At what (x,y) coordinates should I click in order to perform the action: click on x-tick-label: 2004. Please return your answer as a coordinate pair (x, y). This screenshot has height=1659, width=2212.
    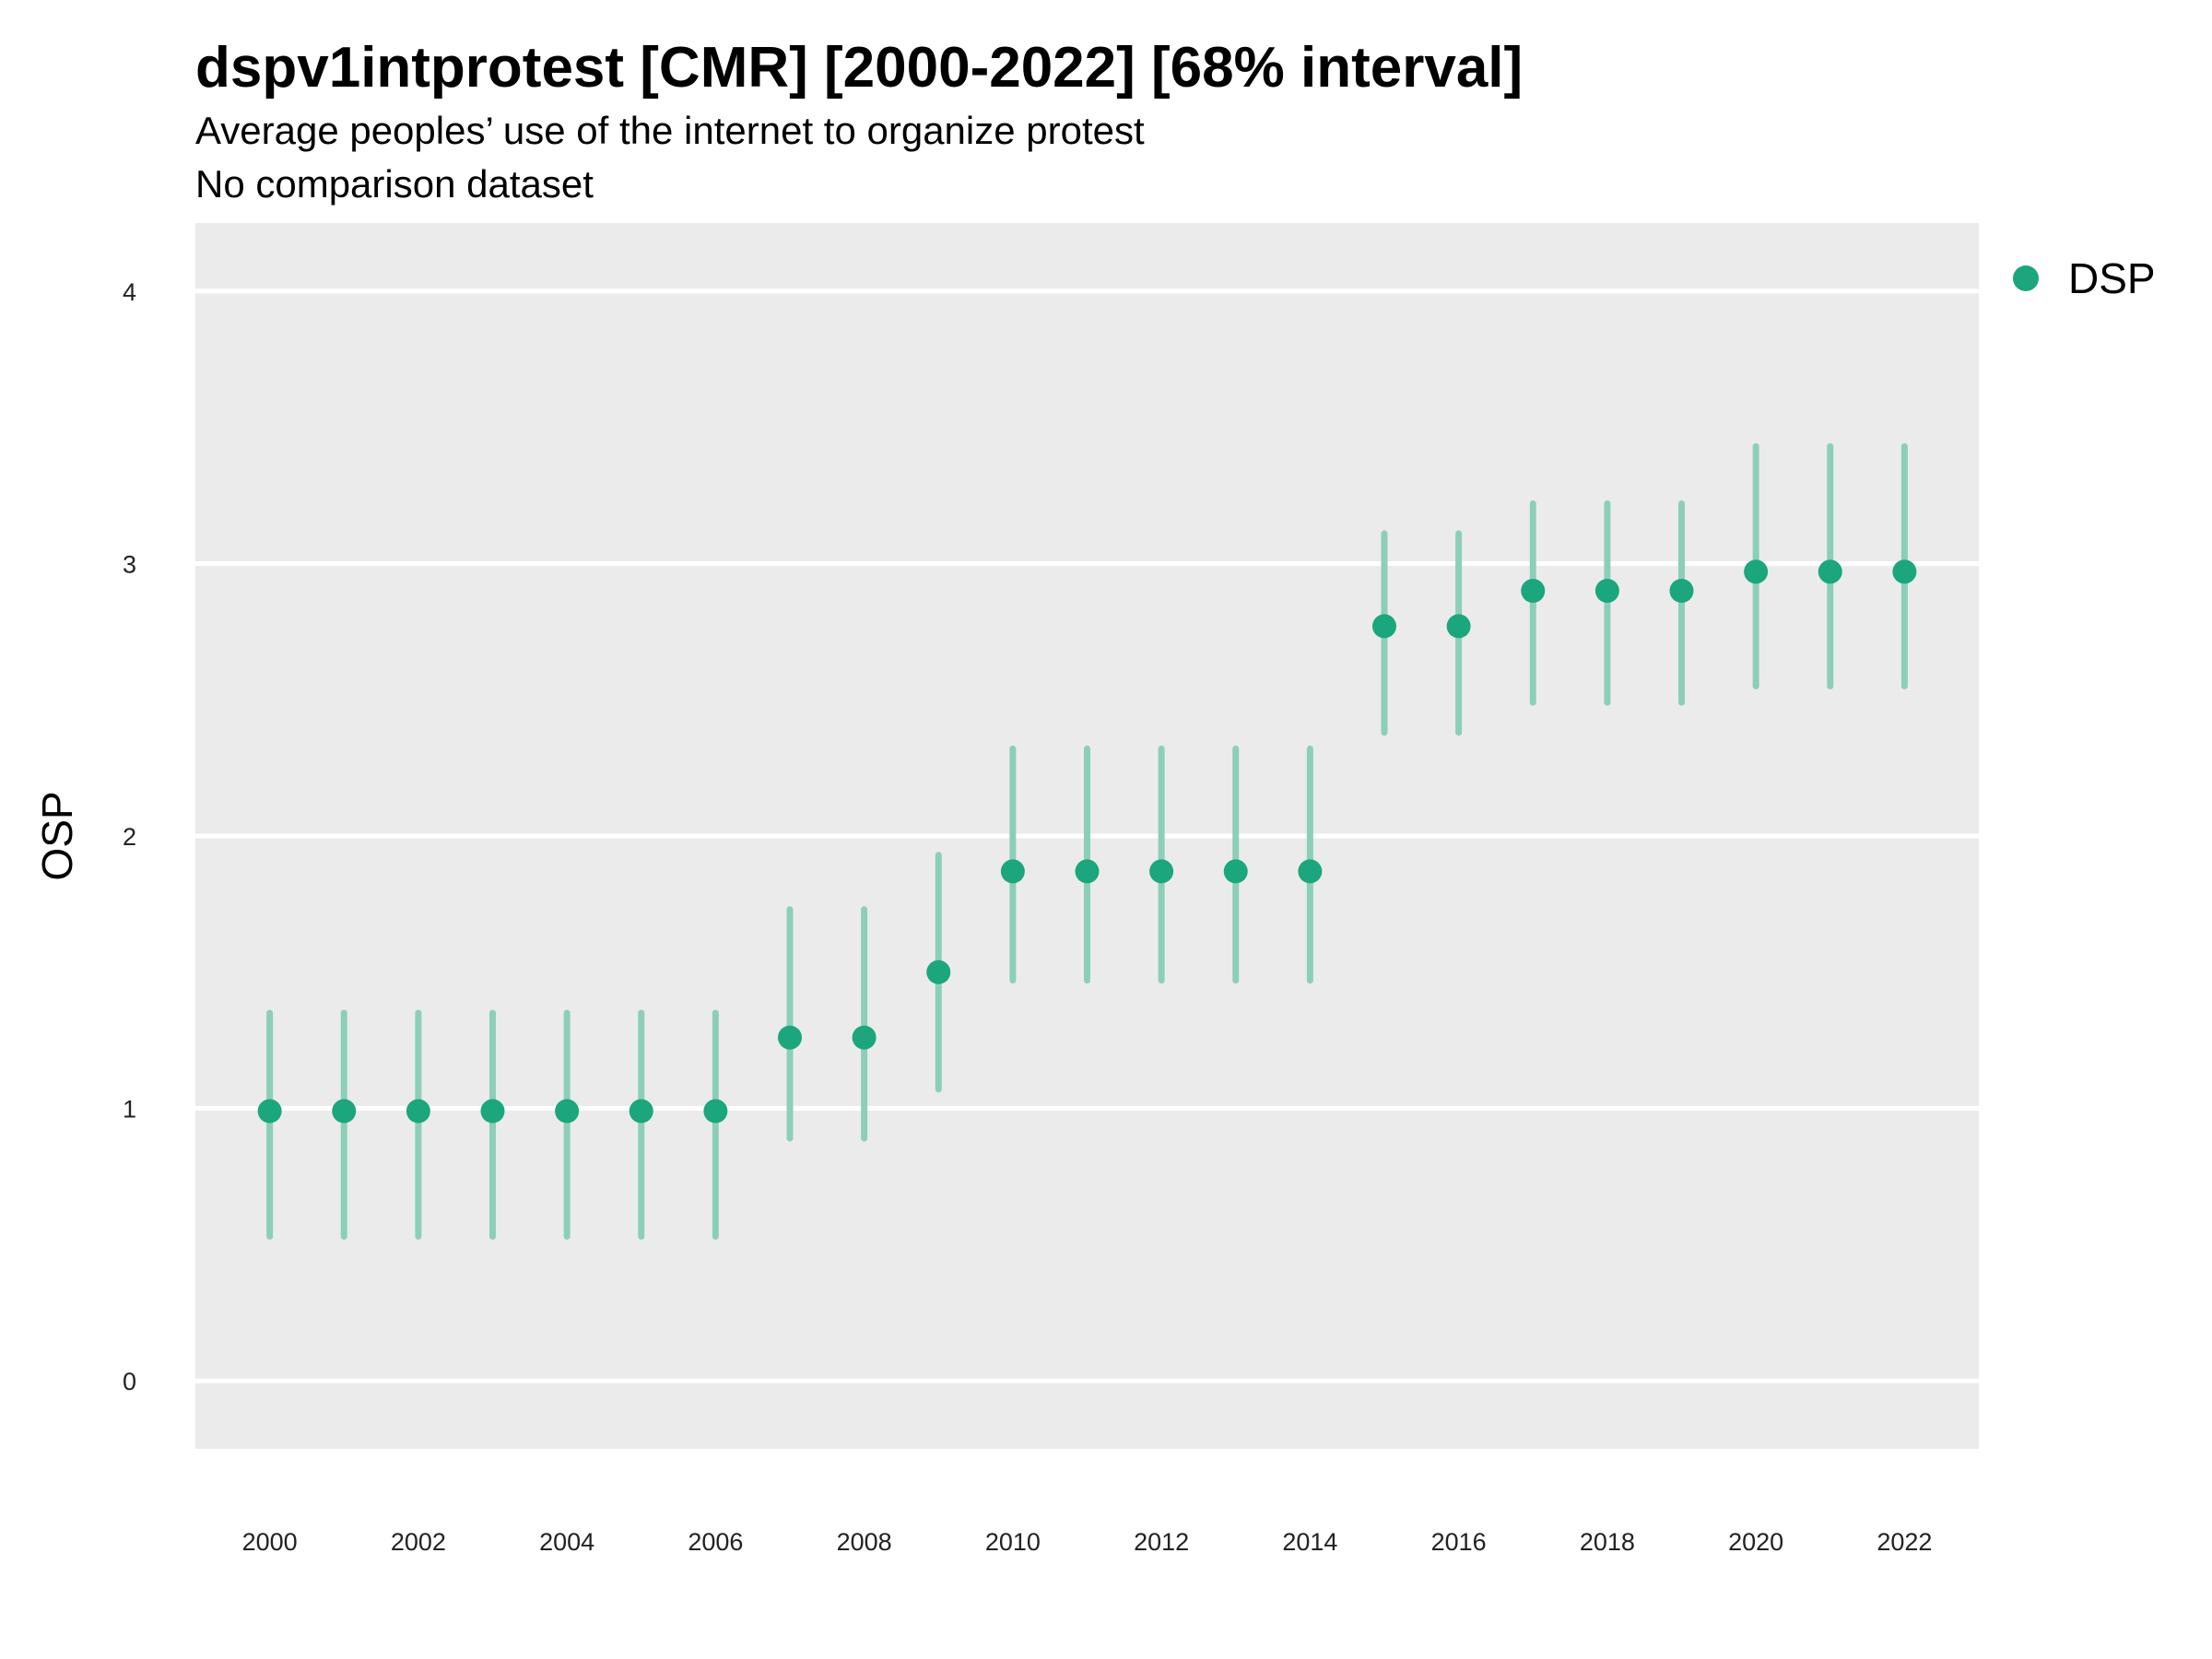
    Looking at the image, I should click on (566, 1542).